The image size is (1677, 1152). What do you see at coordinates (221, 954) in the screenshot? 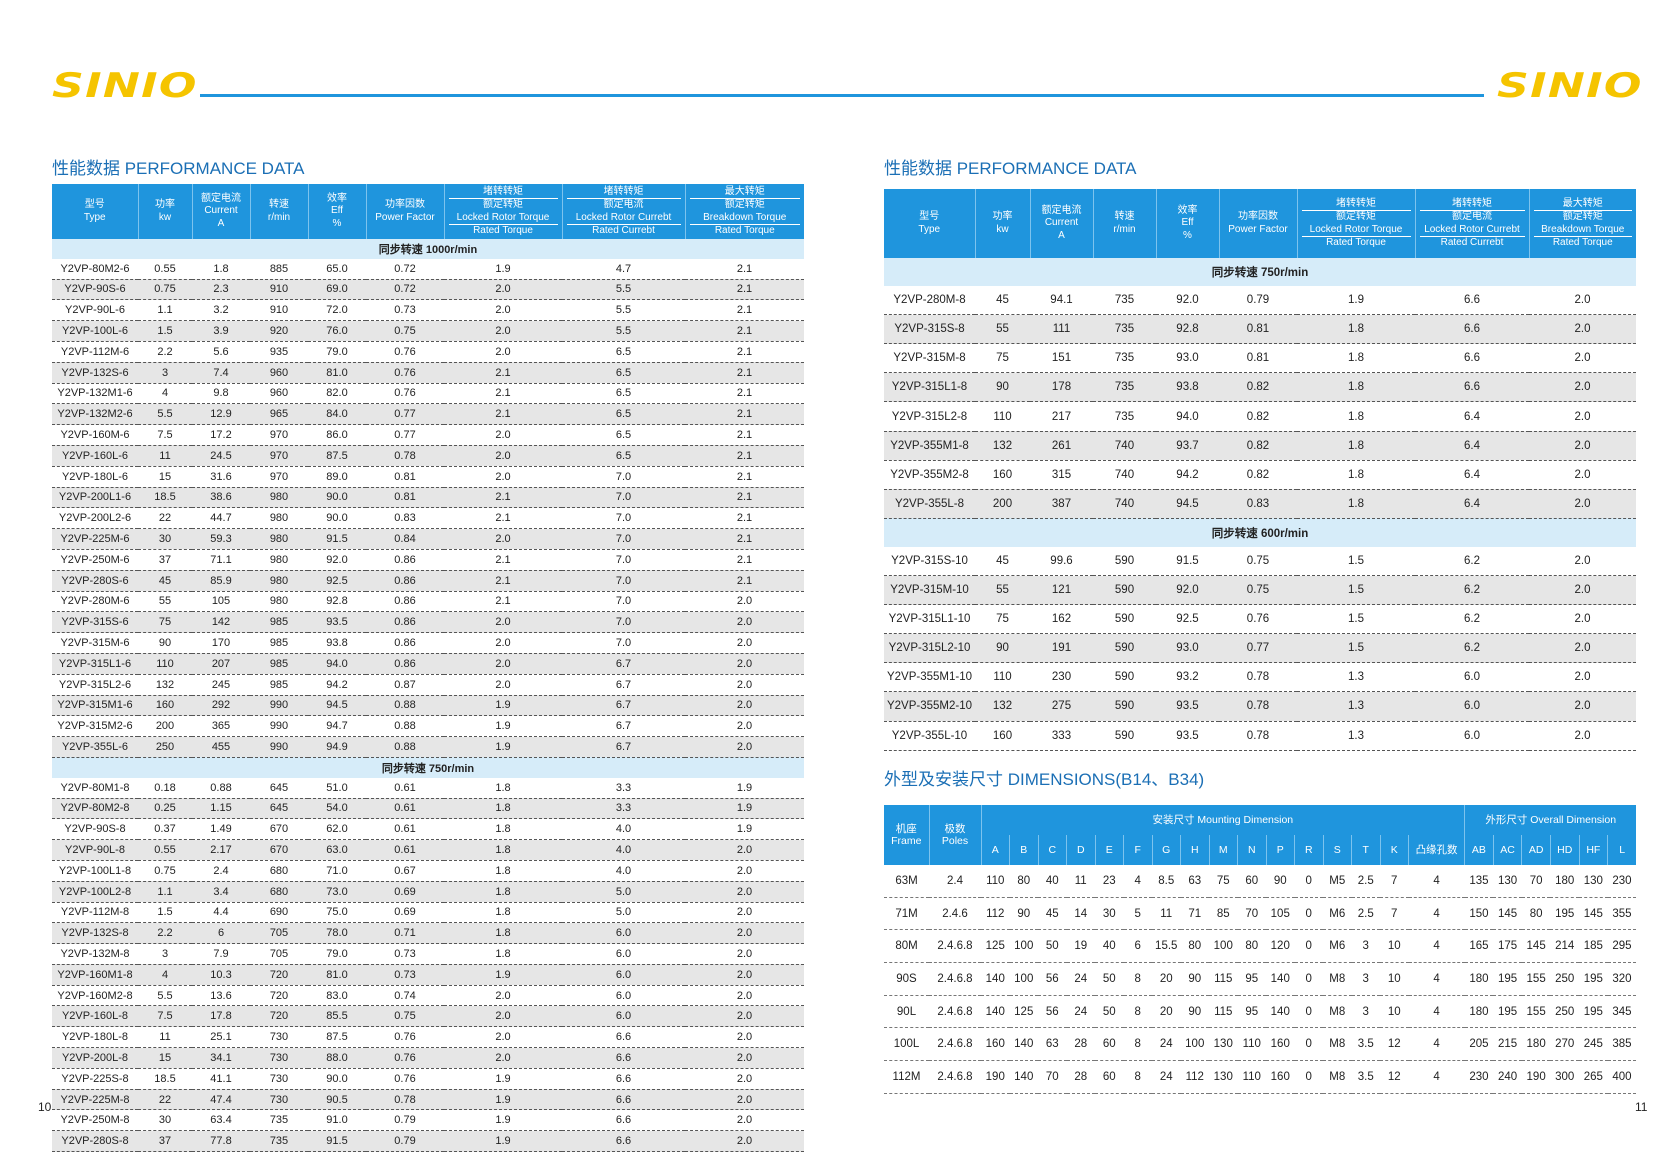
I see `cell: 7.9` at bounding box center [221, 954].